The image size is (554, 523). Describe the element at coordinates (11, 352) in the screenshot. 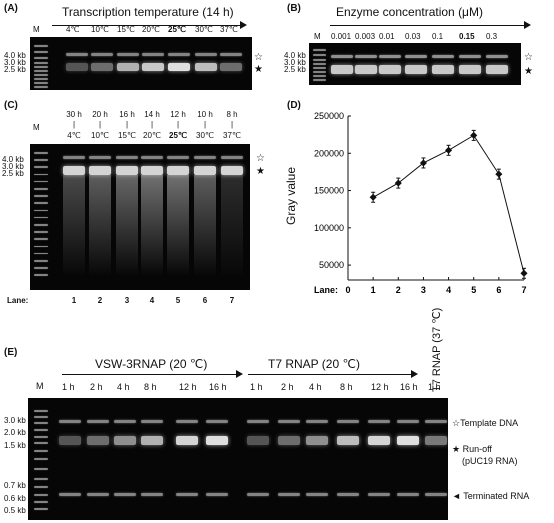

I see `panel-e-label: (E)` at that location.